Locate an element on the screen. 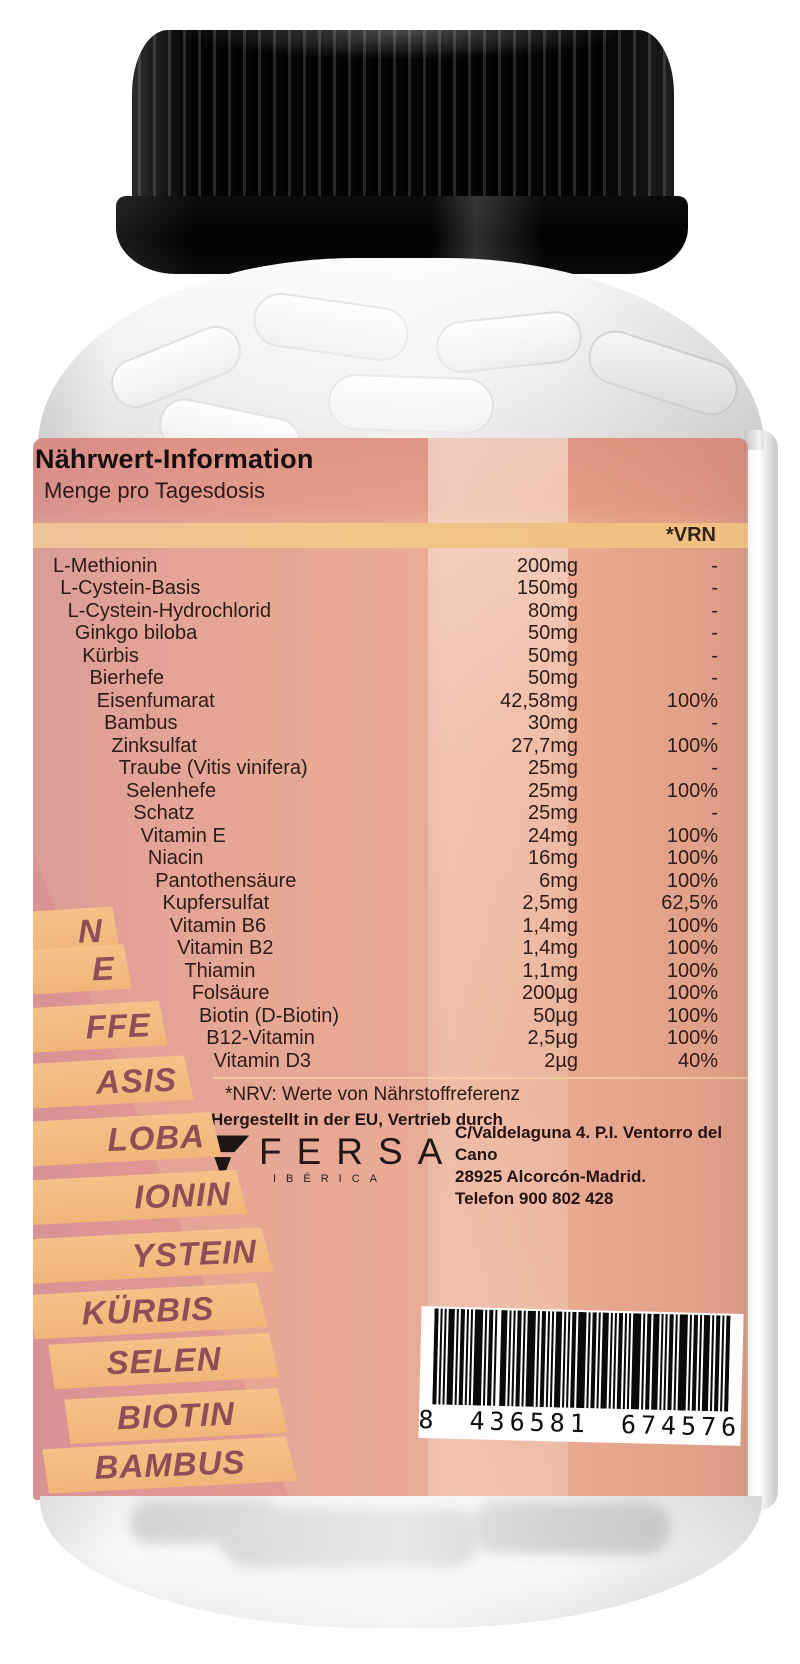 This screenshot has height=1664, width=800. nutrient-name: Traube (Vitis vinifera) is located at coordinates (213, 768).